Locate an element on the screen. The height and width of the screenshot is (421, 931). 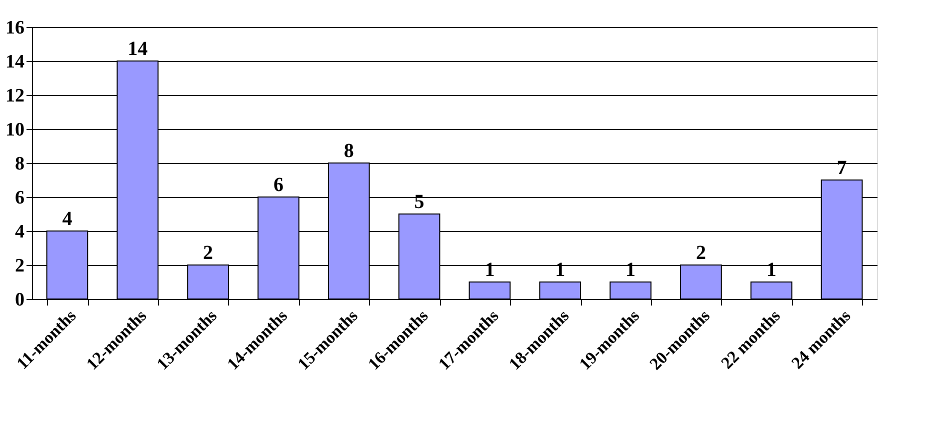
data-label: 5 is located at coordinates (419, 202).